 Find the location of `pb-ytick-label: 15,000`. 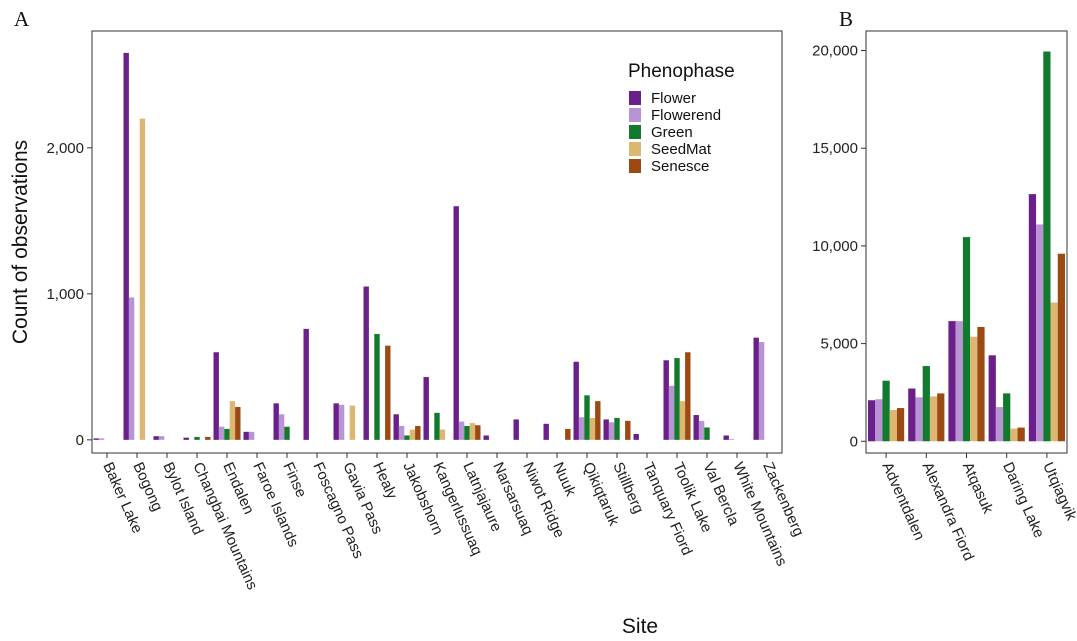

pb-ytick-label: 15,000 is located at coordinates (835, 148).